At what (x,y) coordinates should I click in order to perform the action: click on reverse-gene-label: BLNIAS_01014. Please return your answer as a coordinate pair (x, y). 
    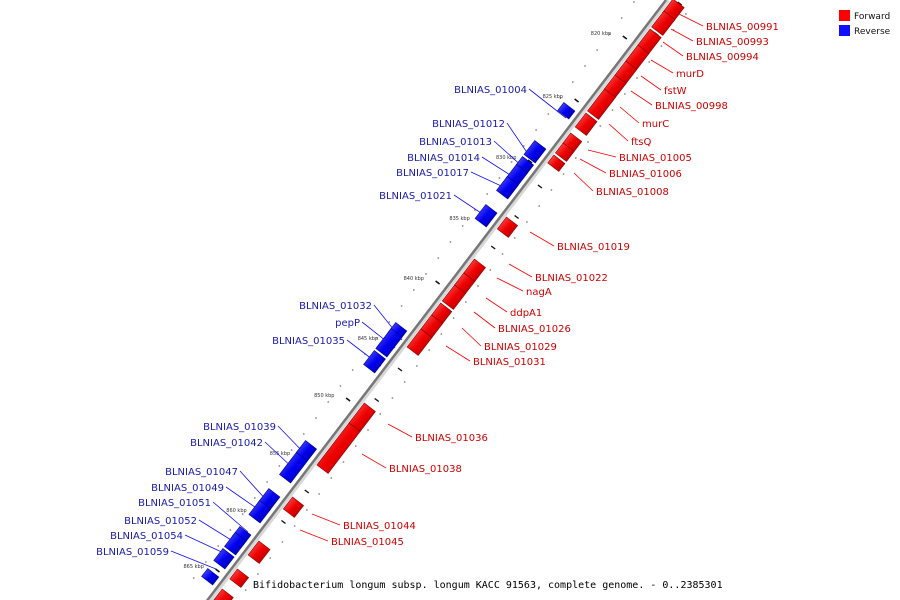
    Looking at the image, I should click on (443, 158).